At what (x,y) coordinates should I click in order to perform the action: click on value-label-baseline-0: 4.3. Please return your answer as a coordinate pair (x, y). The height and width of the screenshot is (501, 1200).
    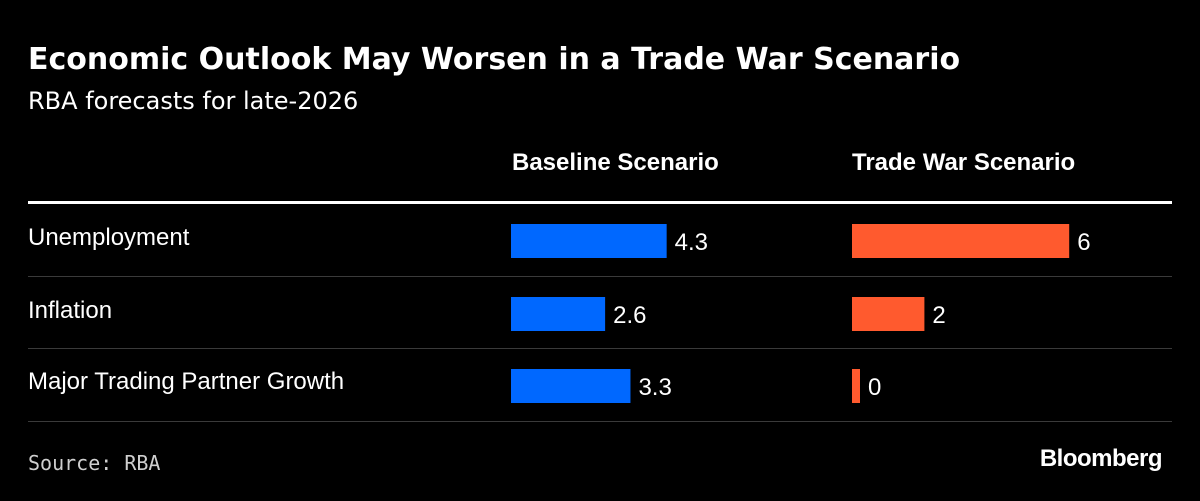
    Looking at the image, I should click on (691, 242).